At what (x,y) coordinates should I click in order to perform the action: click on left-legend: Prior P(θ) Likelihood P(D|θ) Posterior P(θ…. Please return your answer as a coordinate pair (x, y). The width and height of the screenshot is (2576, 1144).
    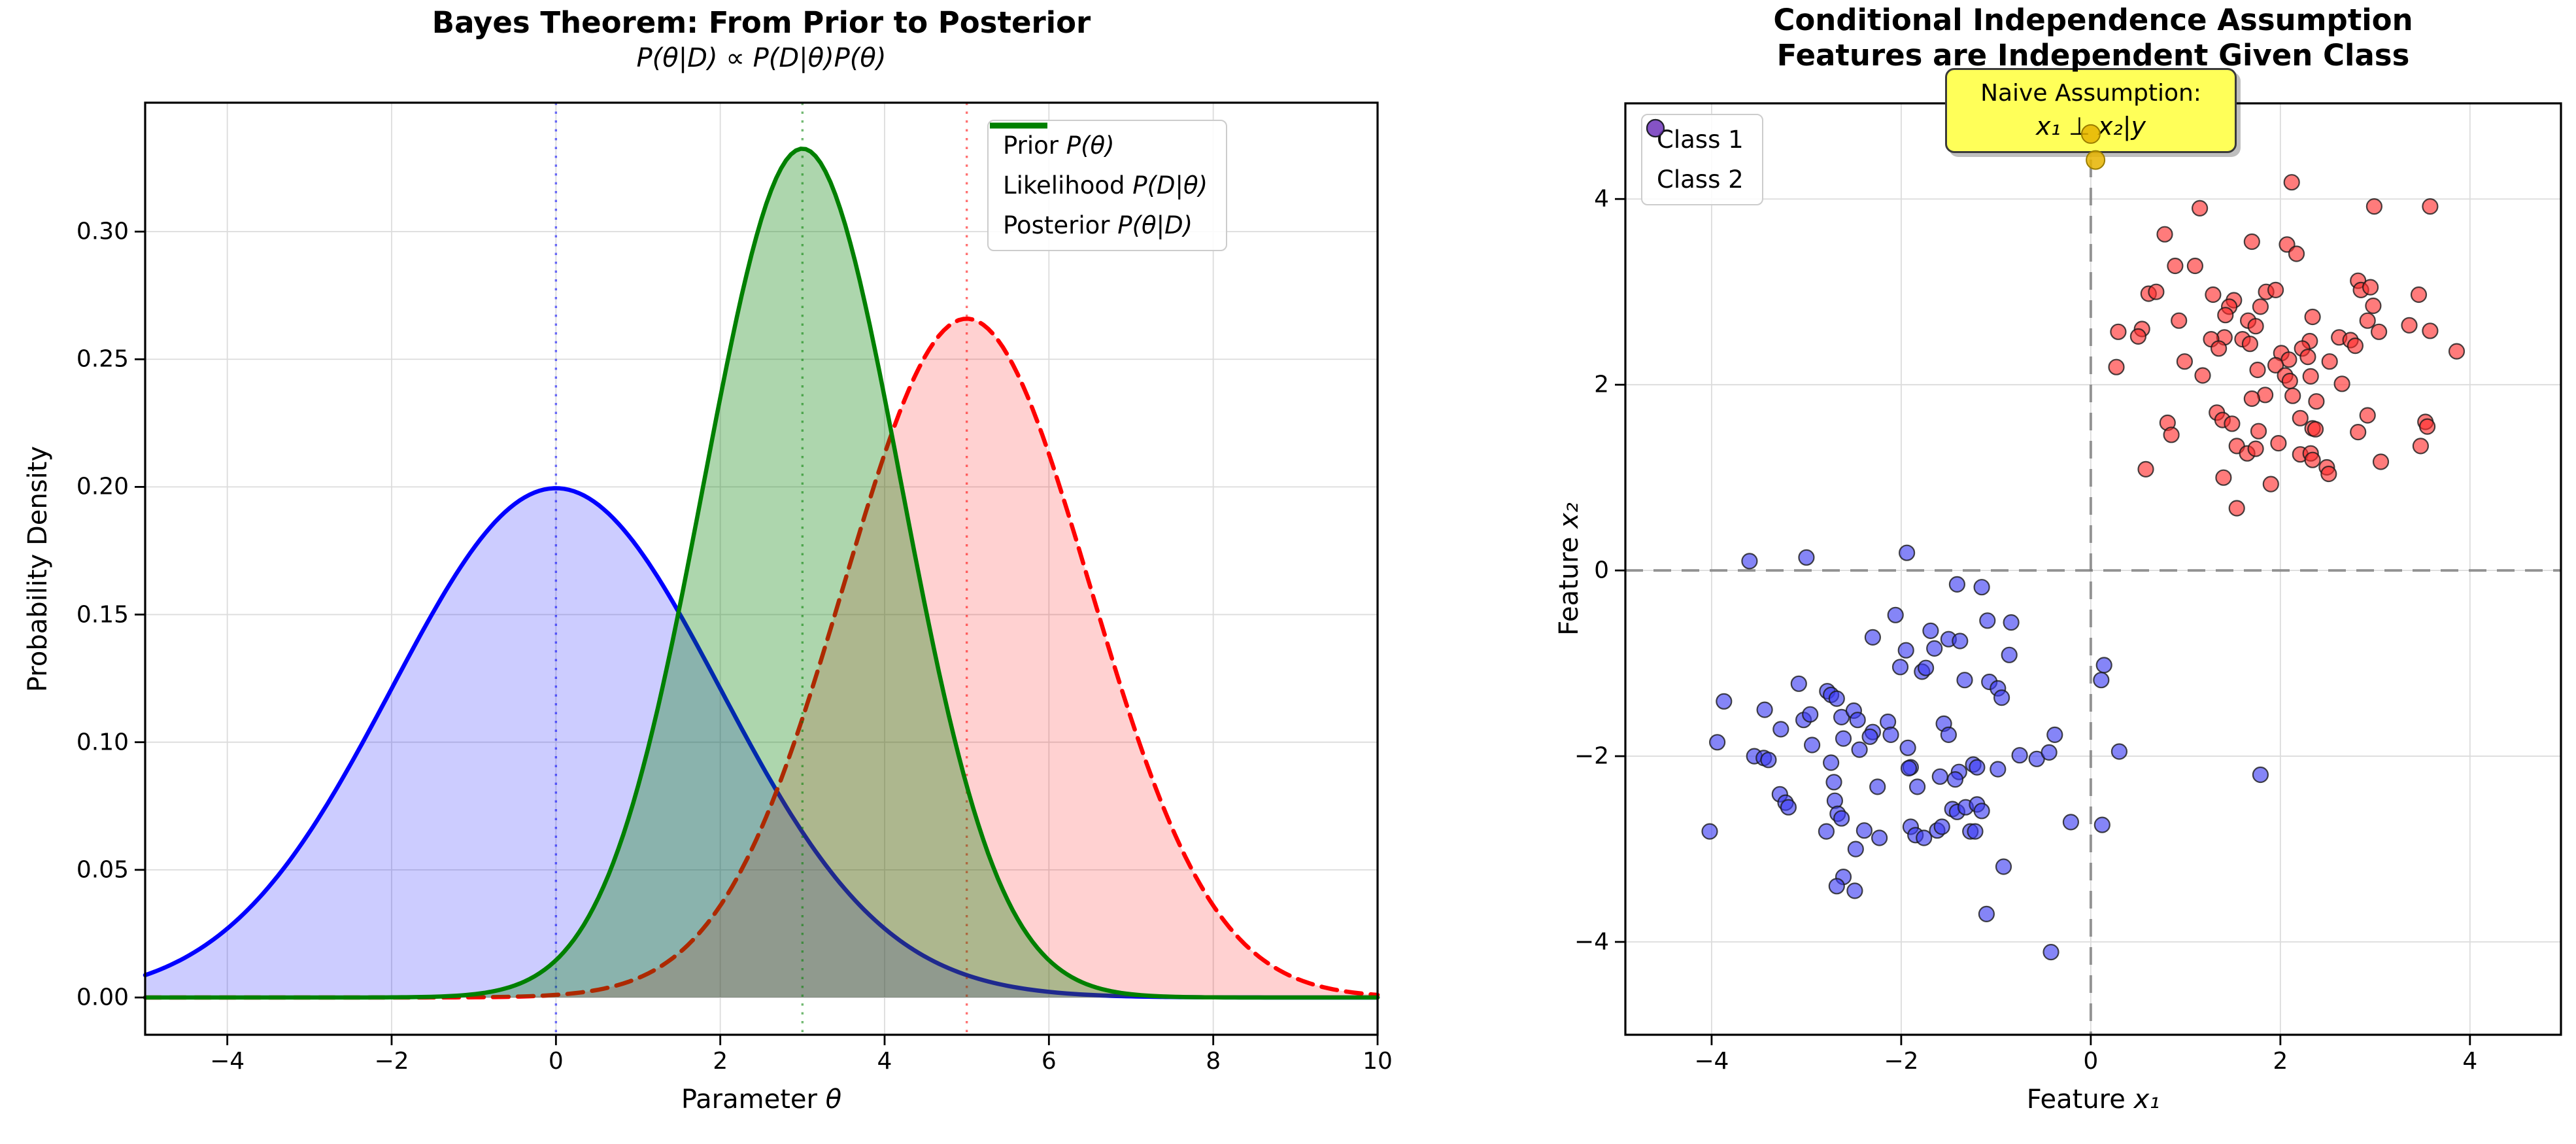
    Looking at the image, I should click on (1107, 185).